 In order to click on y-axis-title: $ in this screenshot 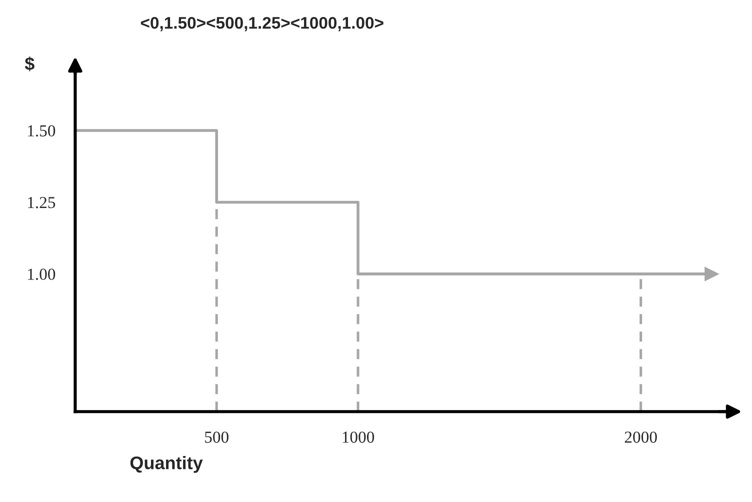, I will do `click(29, 64)`.